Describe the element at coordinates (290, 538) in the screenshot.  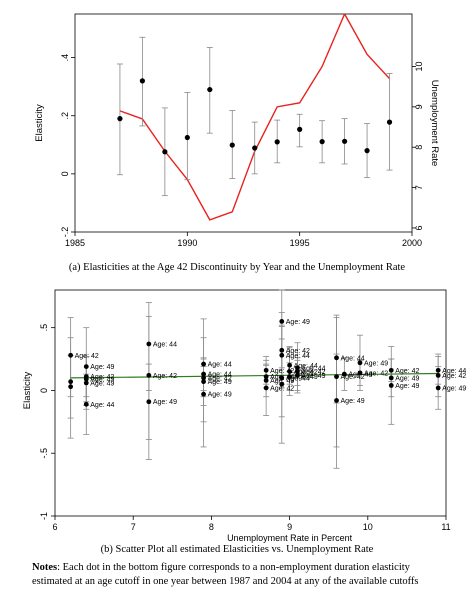
I see `x-axis-label: Unemployment Rate in Percent` at that location.